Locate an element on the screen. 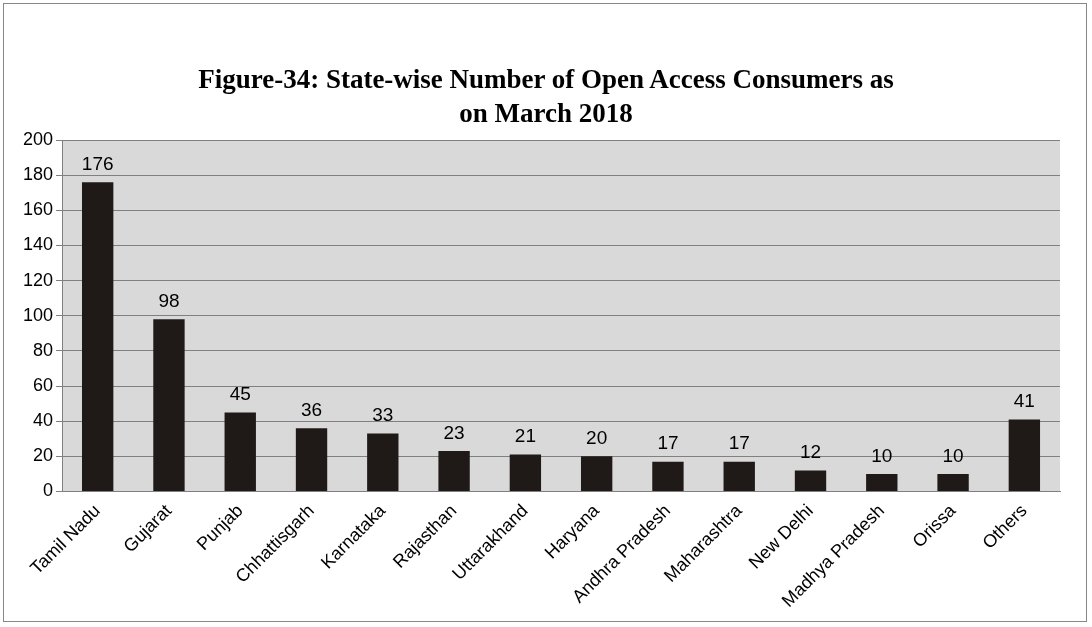 The height and width of the screenshot is (627, 1092). y-tick-label: 180 is located at coordinates (38, 174).